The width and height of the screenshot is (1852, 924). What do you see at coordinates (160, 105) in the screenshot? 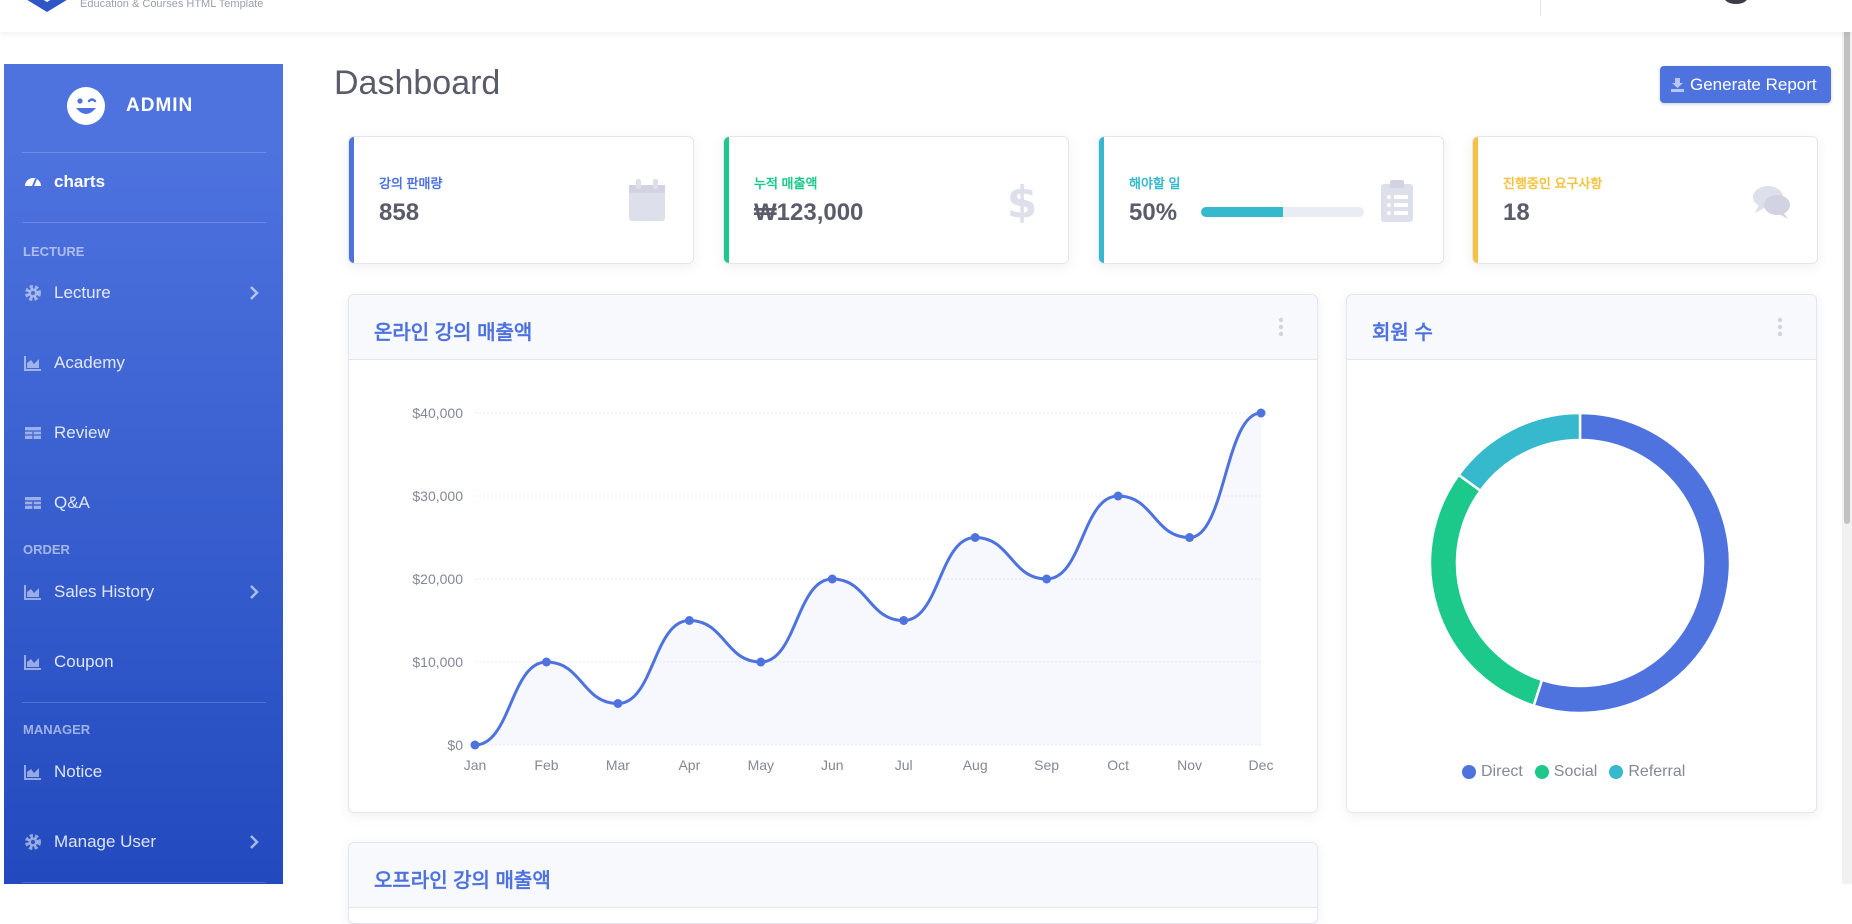
I see `brand-text: ADMIN` at bounding box center [160, 105].